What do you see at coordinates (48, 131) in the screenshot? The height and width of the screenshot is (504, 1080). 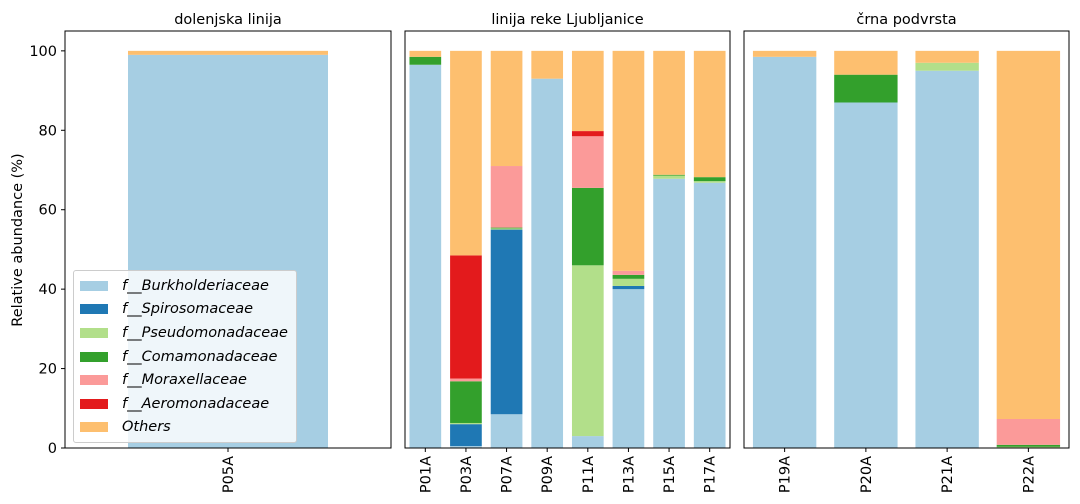 I see `y-tick-label-80: 80` at bounding box center [48, 131].